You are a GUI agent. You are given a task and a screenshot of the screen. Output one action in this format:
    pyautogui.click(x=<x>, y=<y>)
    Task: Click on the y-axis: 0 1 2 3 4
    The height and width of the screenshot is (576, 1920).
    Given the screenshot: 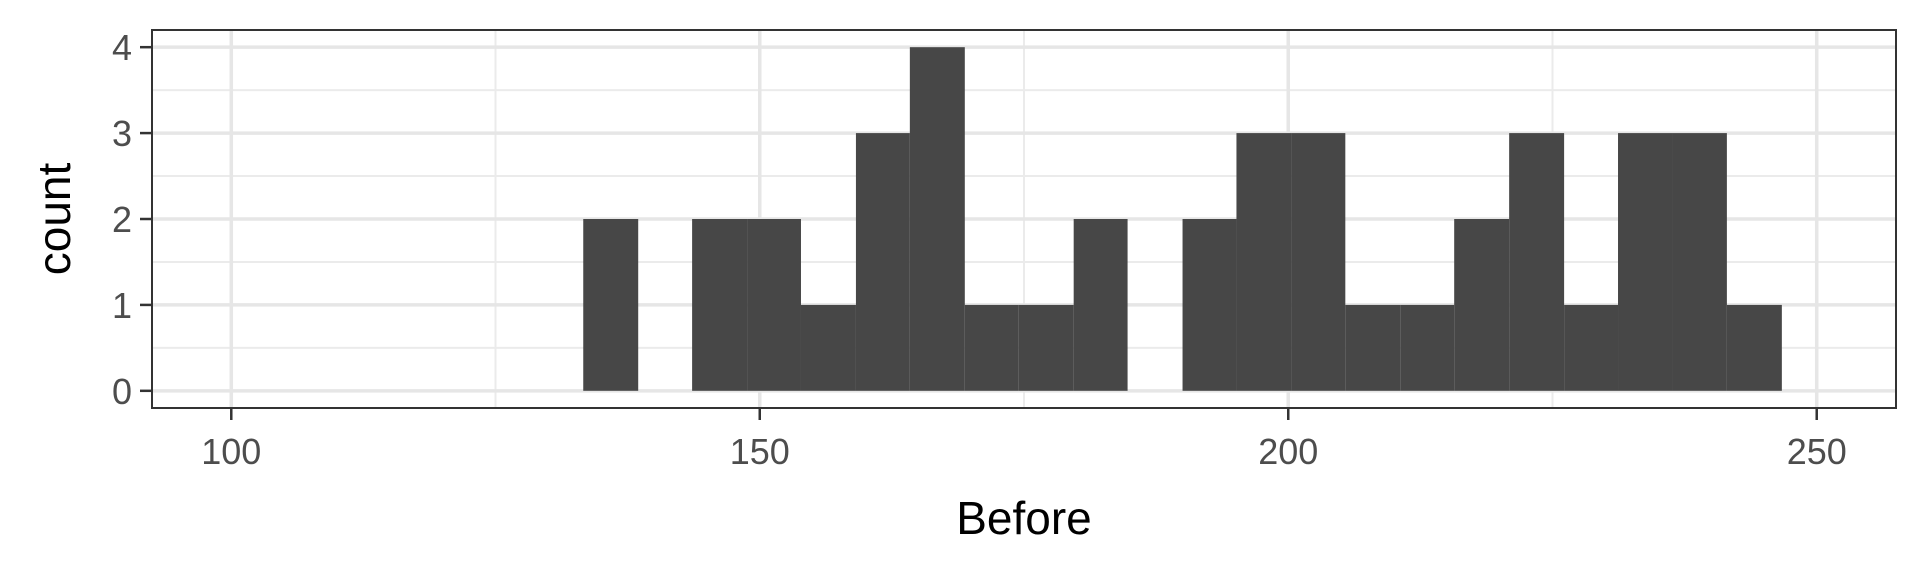 What is the action you would take?
    pyautogui.click(x=132, y=219)
    